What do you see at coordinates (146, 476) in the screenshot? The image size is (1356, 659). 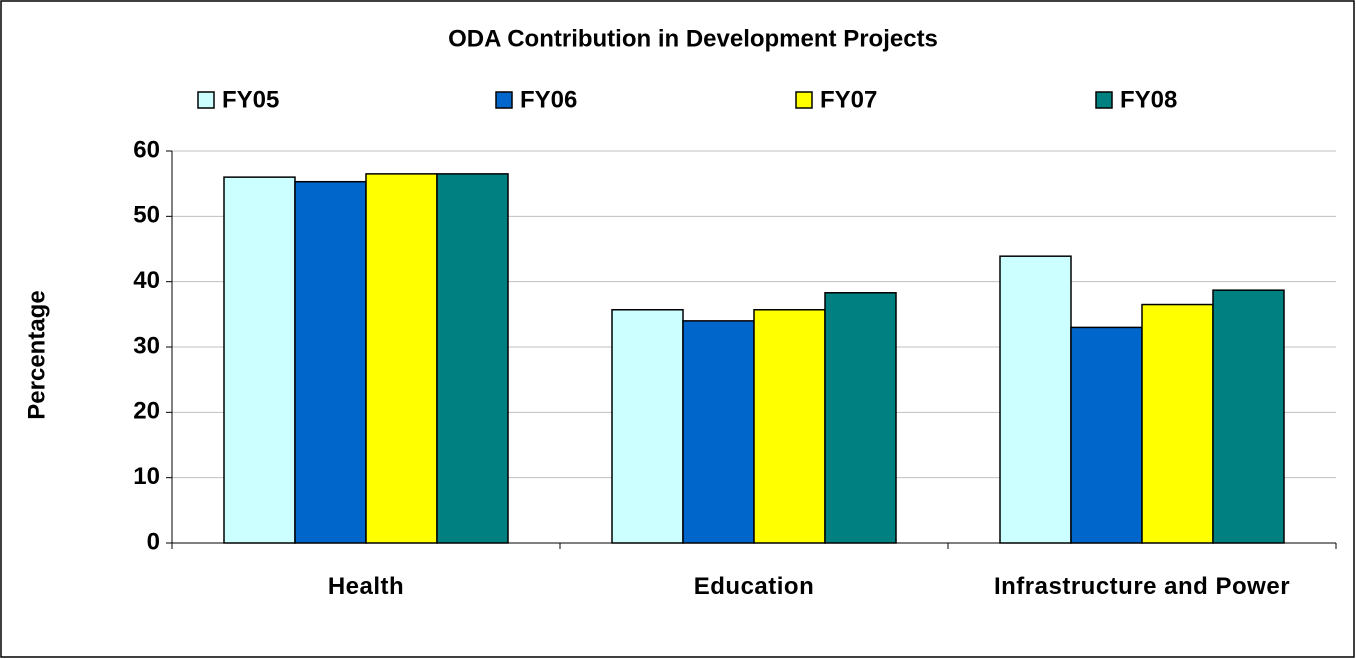 I see `y-tick-label: 10` at bounding box center [146, 476].